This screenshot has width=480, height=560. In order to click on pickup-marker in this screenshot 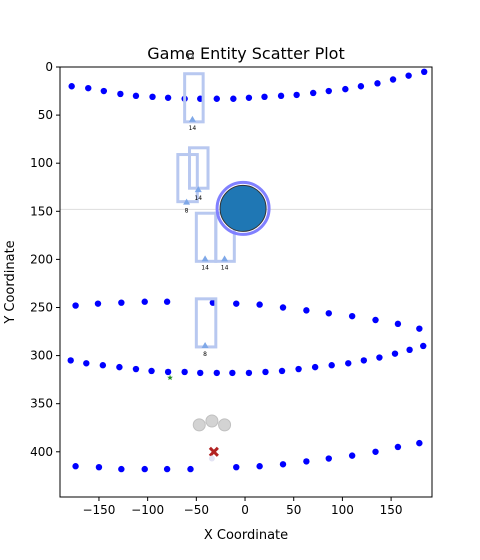, I will do `click(170, 377)`.